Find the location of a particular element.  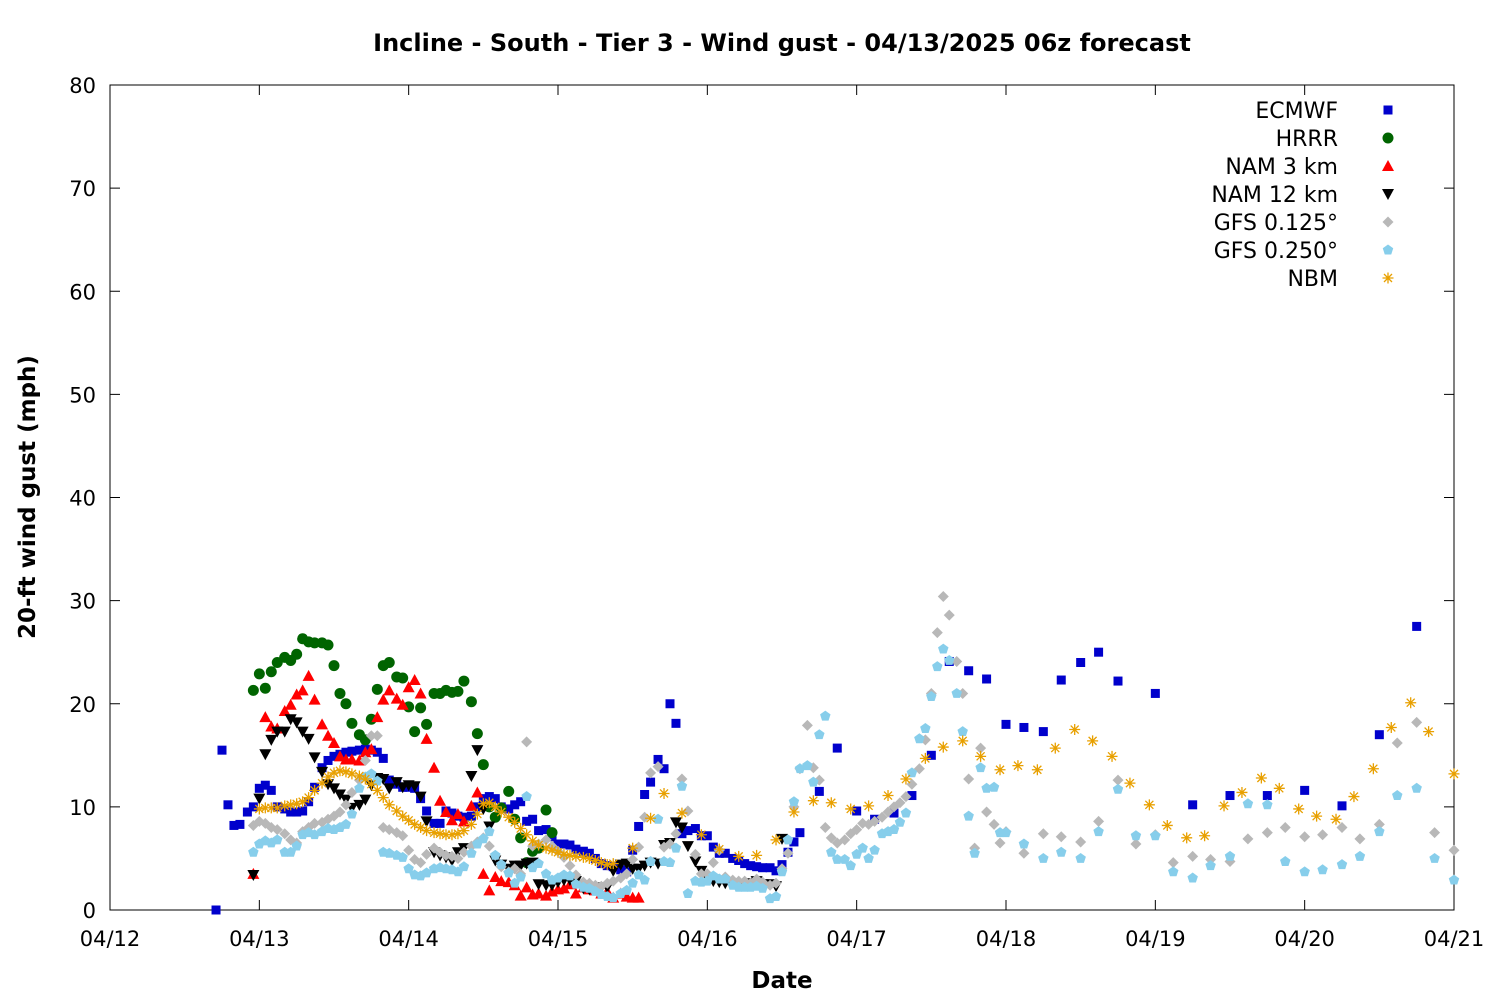

x-tick-label: 04/12 is located at coordinates (110, 939).